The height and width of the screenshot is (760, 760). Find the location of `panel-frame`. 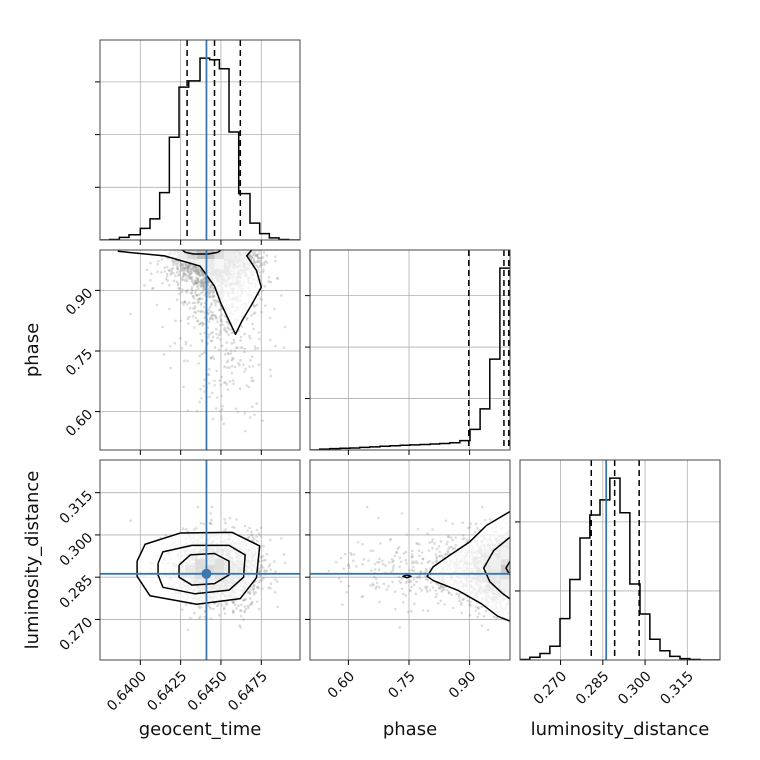

panel-frame is located at coordinates (200, 560).